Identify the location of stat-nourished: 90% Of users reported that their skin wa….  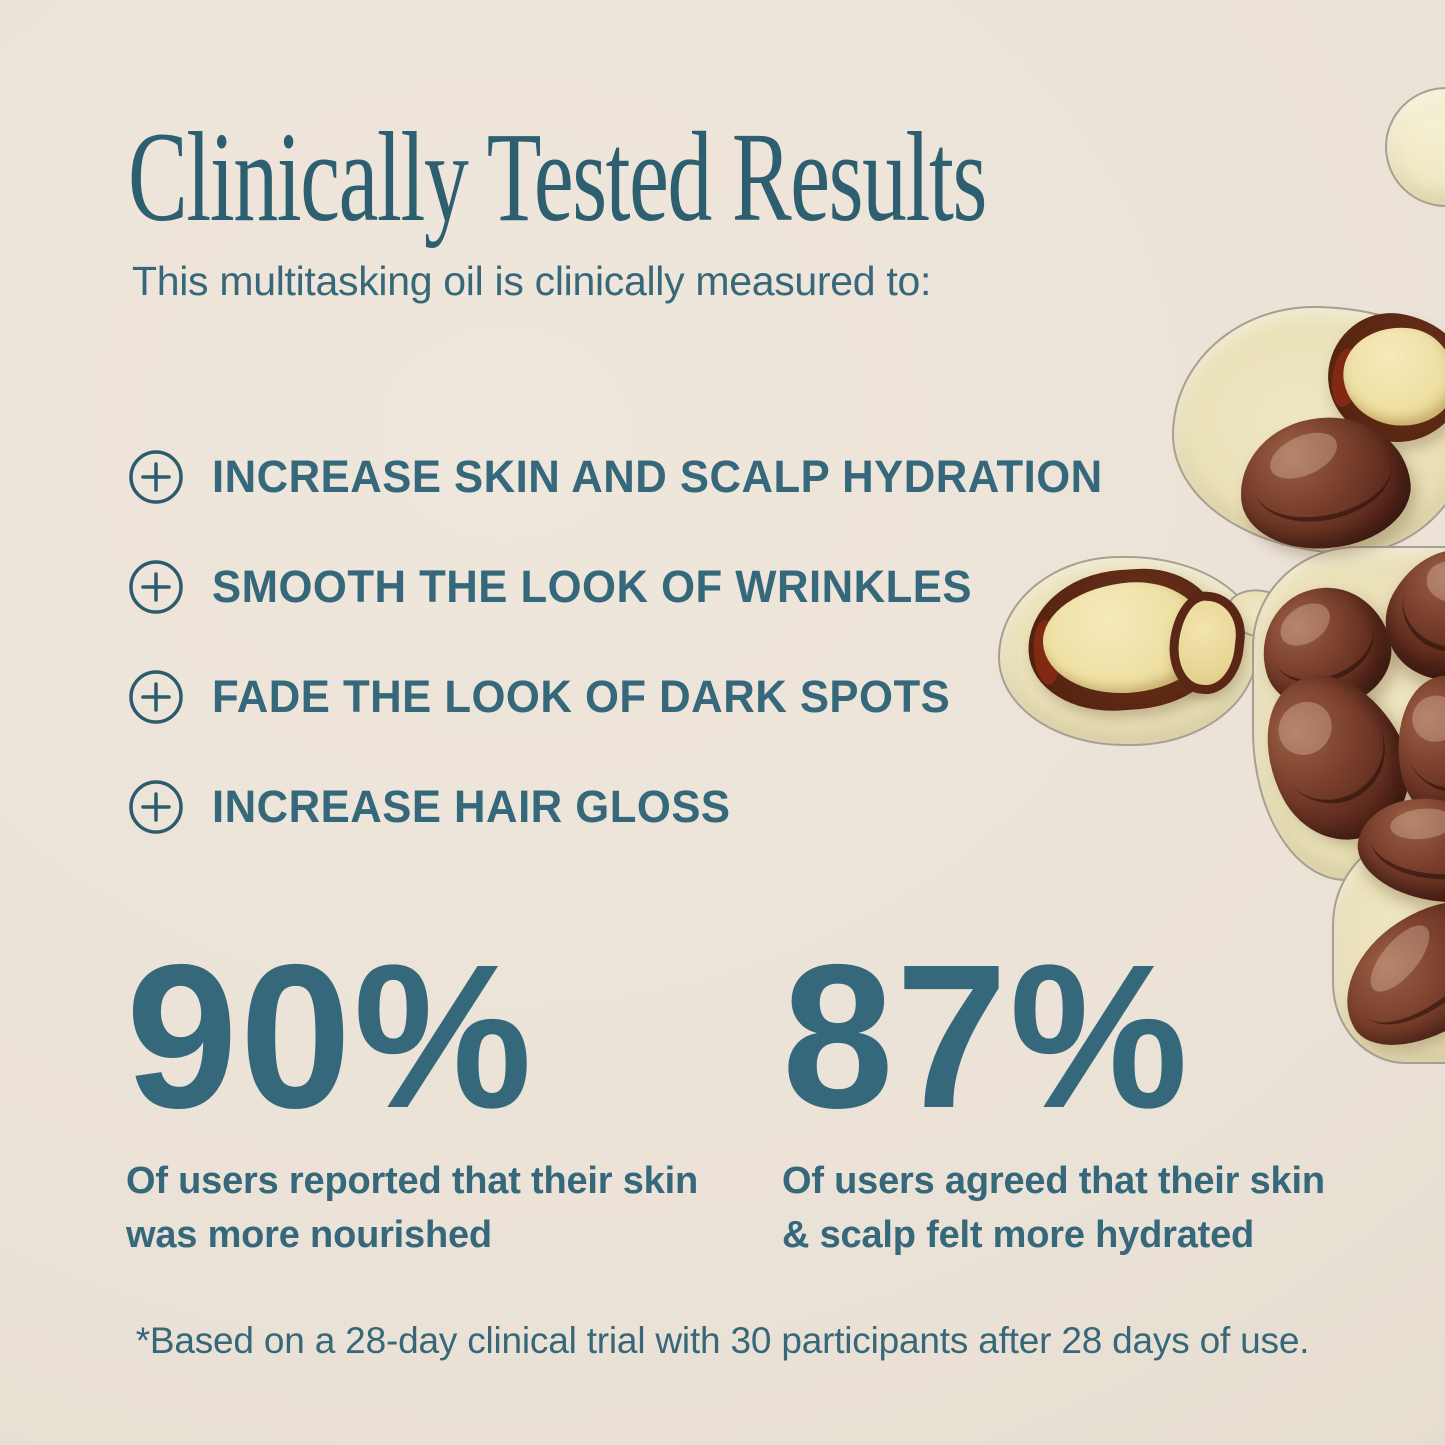
(418, 1092).